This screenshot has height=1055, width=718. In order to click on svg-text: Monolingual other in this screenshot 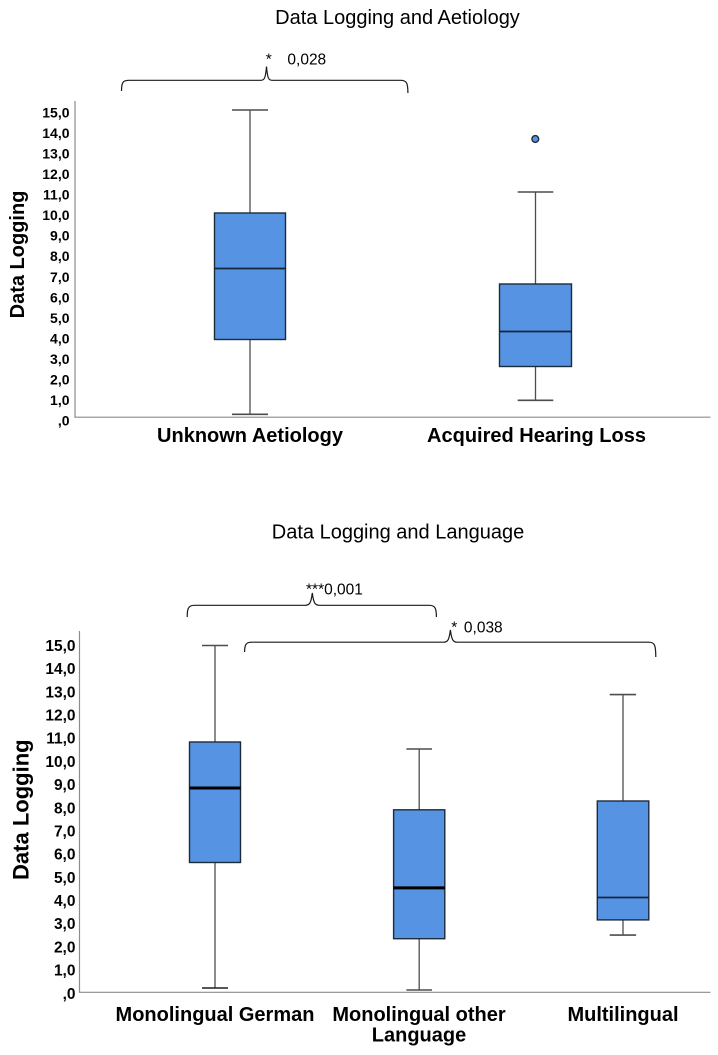, I will do `click(419, 1015)`.